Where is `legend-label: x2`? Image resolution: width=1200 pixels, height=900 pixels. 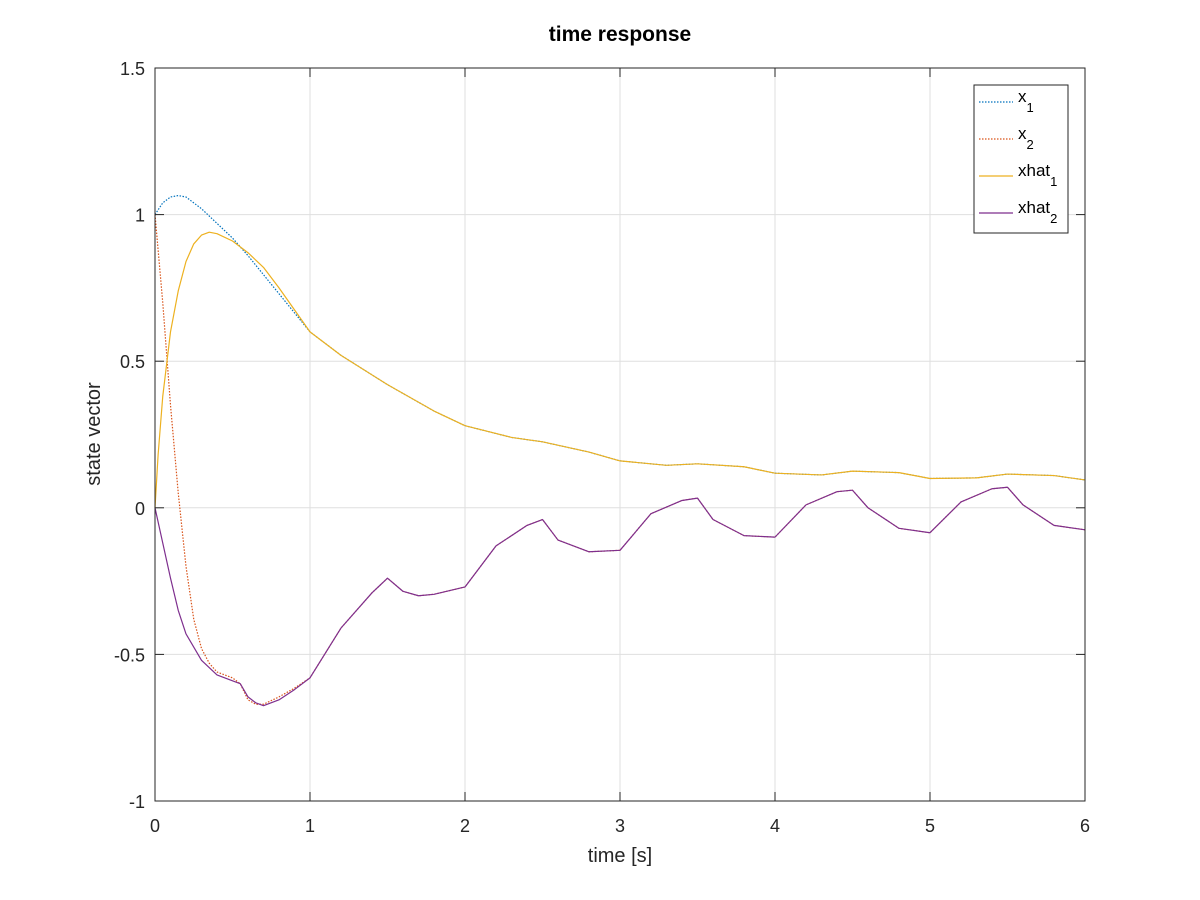
legend-label: x2 is located at coordinates (1026, 138).